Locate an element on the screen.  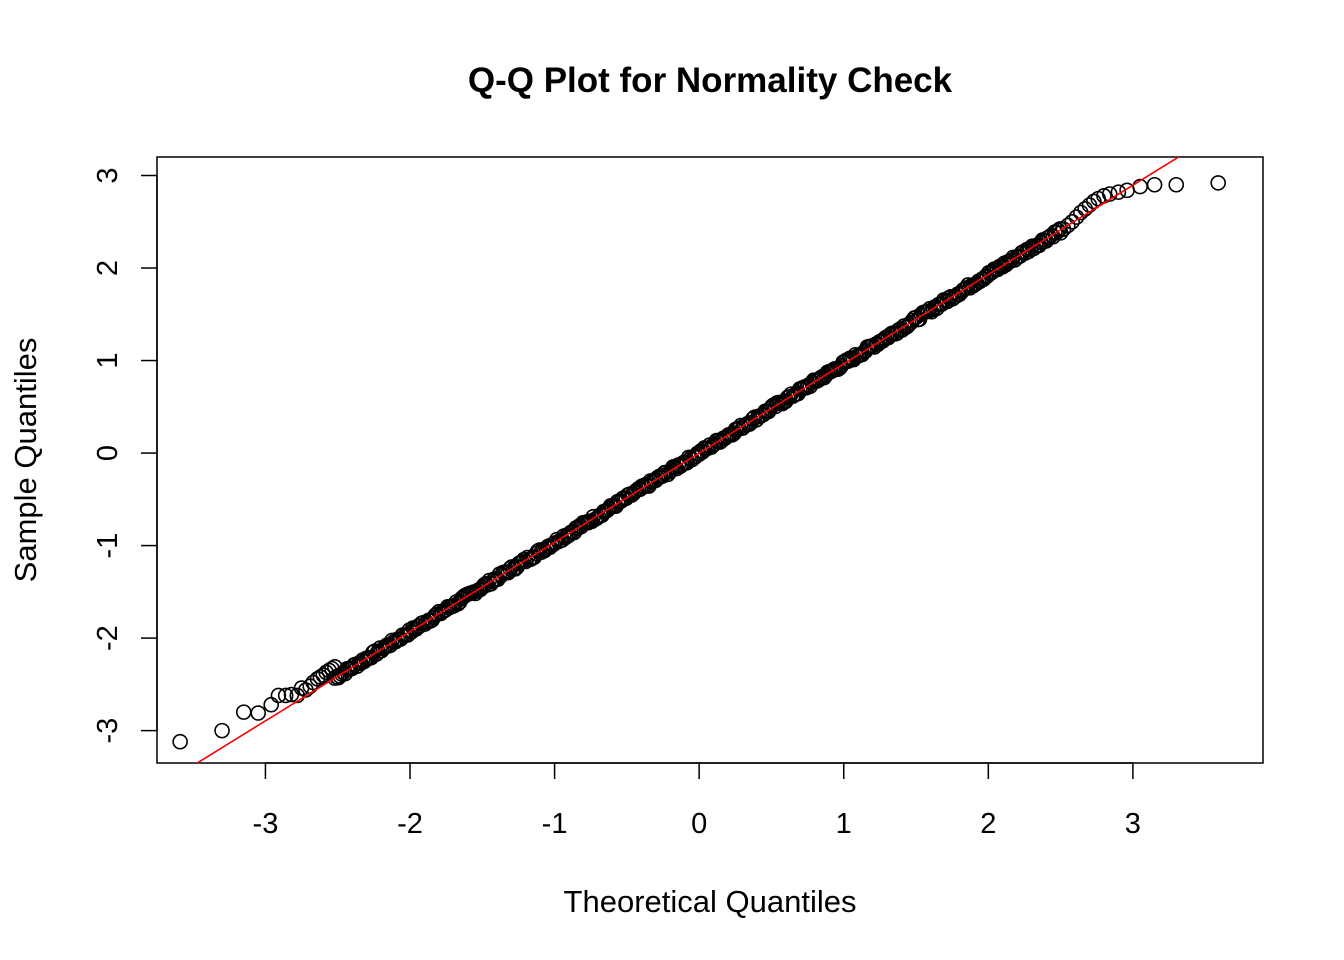
x-tick-label: 3 is located at coordinates (1133, 824).